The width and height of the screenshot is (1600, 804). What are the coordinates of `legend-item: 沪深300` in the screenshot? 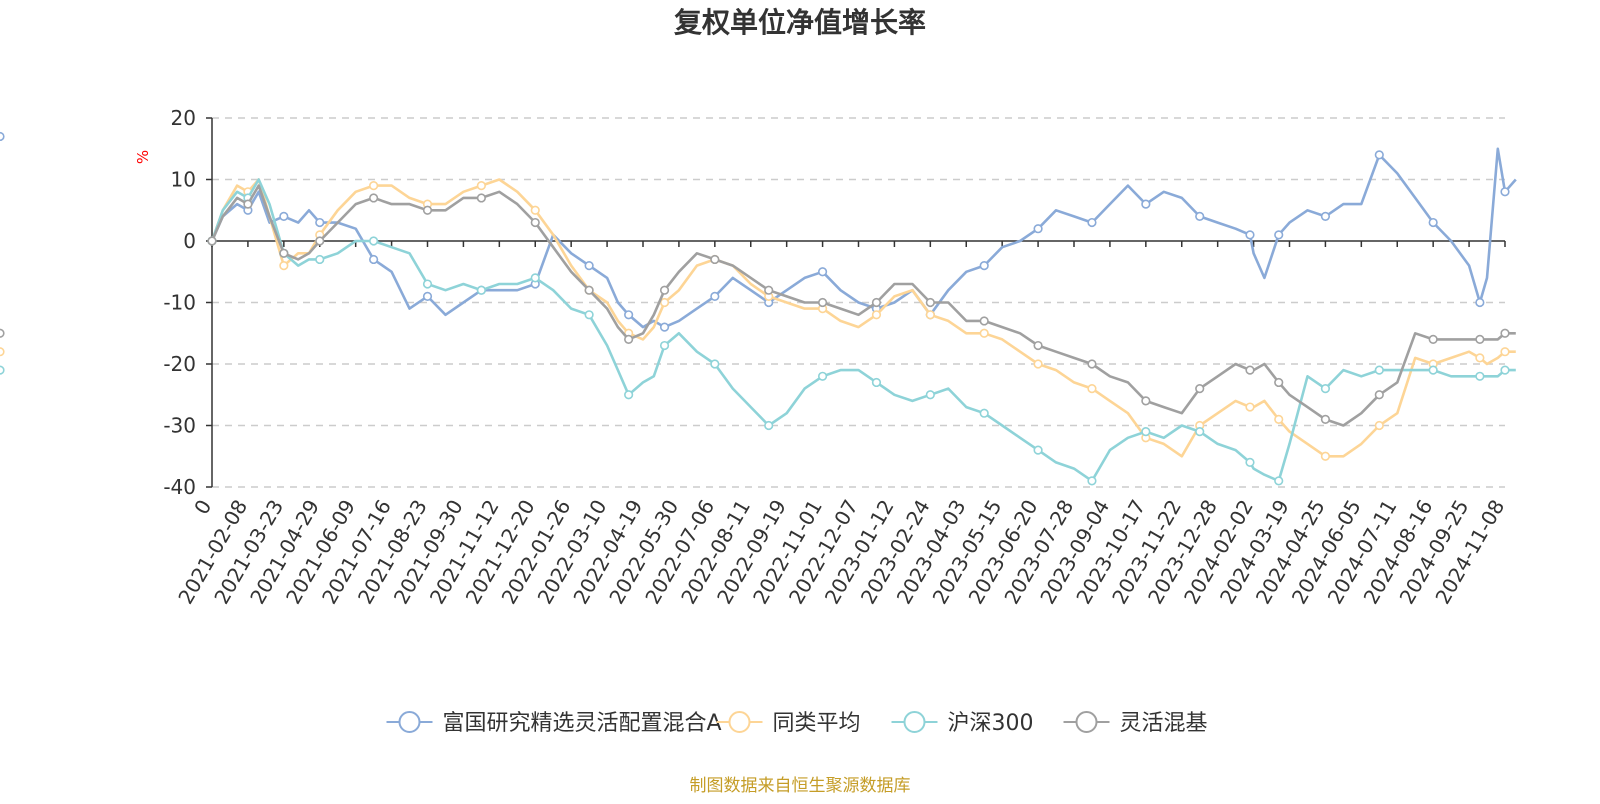 It's located at (962, 723).